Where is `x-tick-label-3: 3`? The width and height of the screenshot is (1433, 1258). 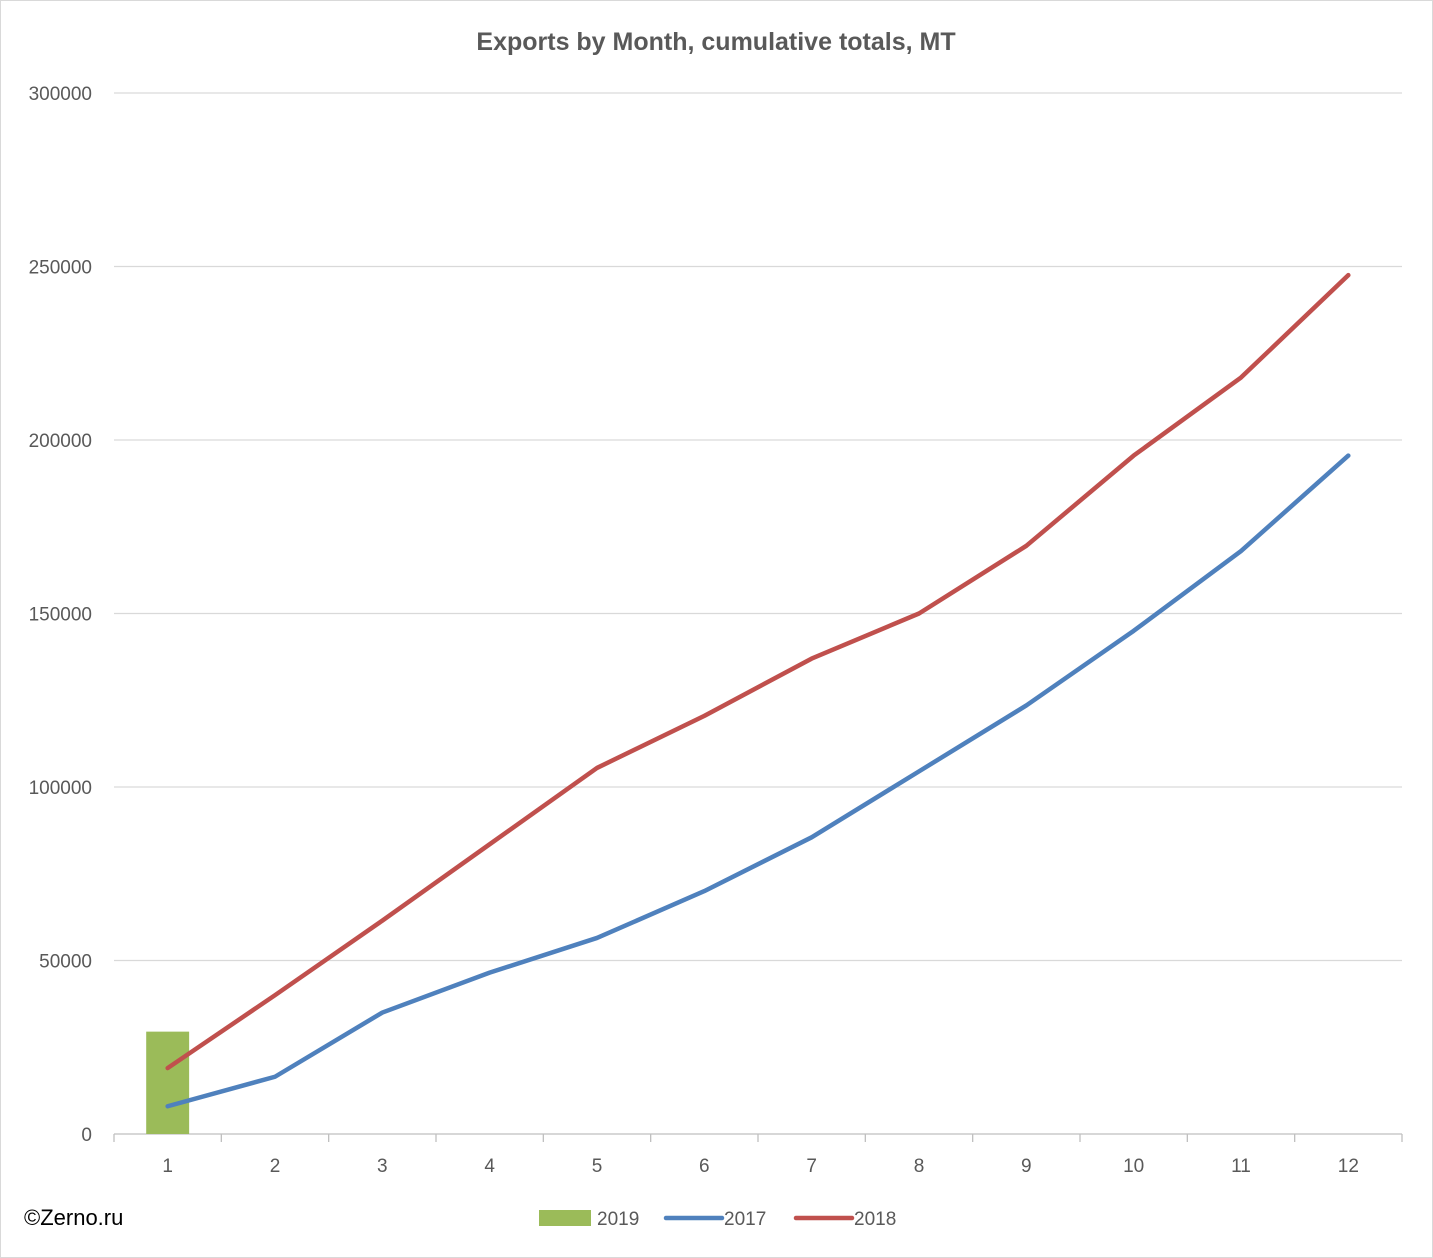
x-tick-label-3: 3 is located at coordinates (382, 1166).